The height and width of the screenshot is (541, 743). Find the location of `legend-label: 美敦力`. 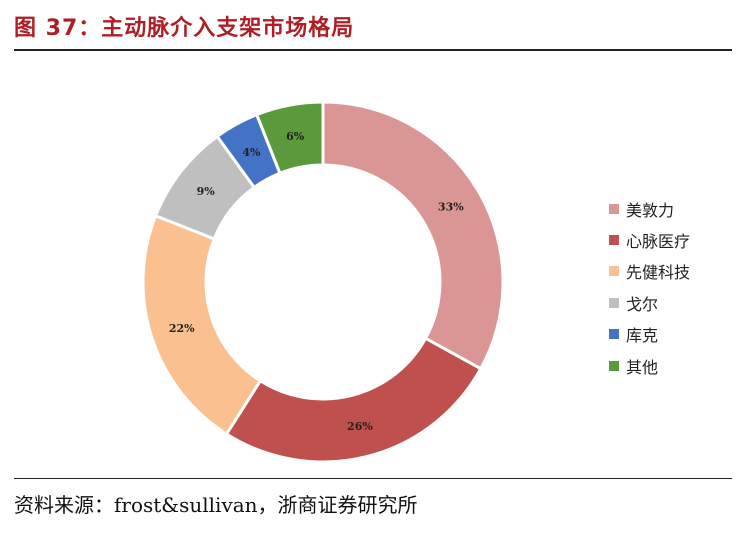

legend-label: 美敦力 is located at coordinates (650, 210).